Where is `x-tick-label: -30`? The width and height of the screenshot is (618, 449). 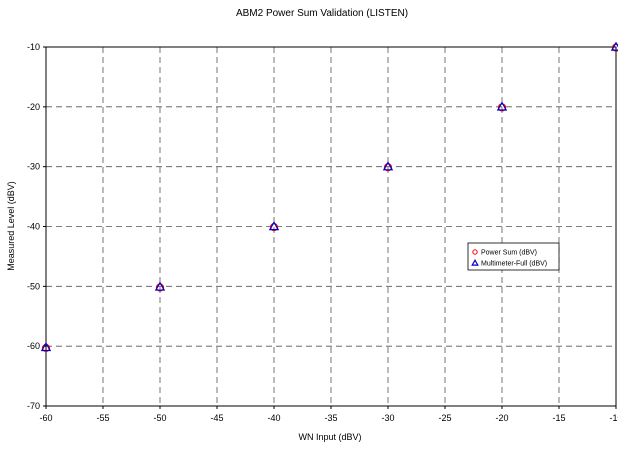
x-tick-label: -30 is located at coordinates (387, 418).